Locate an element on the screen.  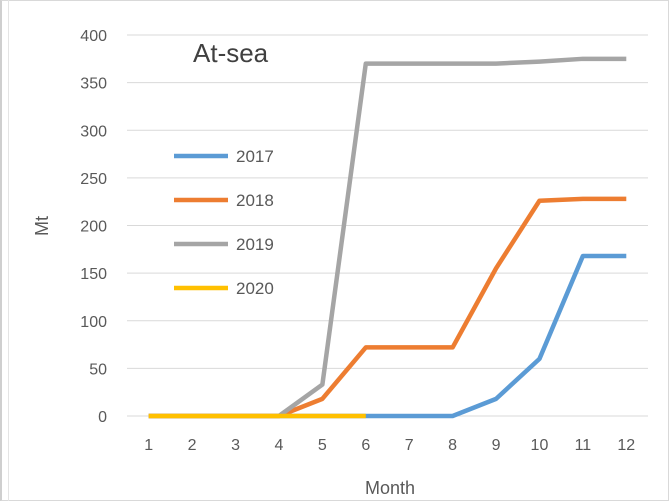
x-tick-label: 4 is located at coordinates (279, 445).